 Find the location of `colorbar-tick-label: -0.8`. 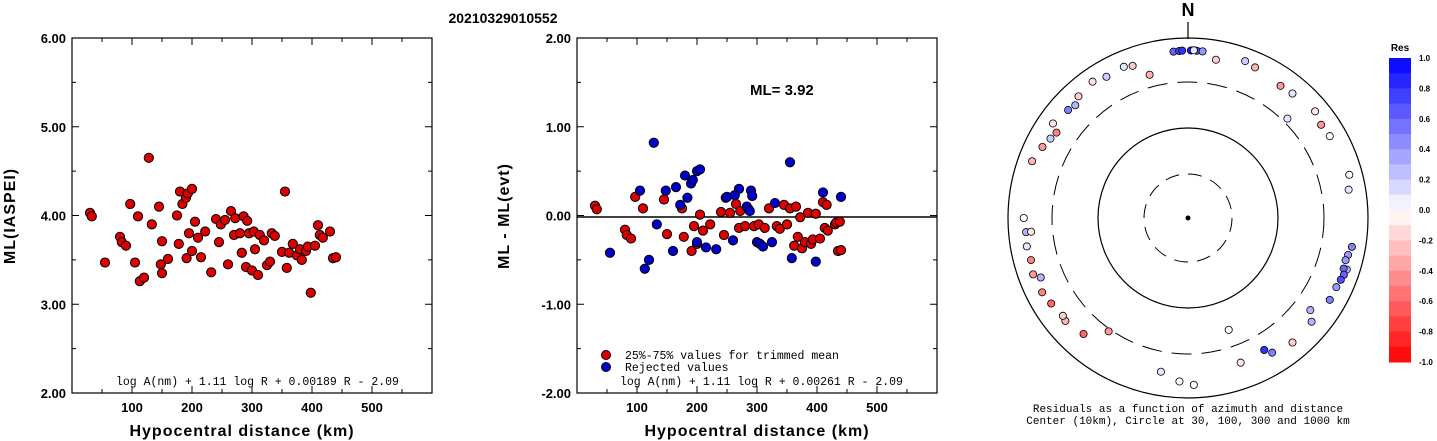

colorbar-tick-label: -0.8 is located at coordinates (1426, 332).